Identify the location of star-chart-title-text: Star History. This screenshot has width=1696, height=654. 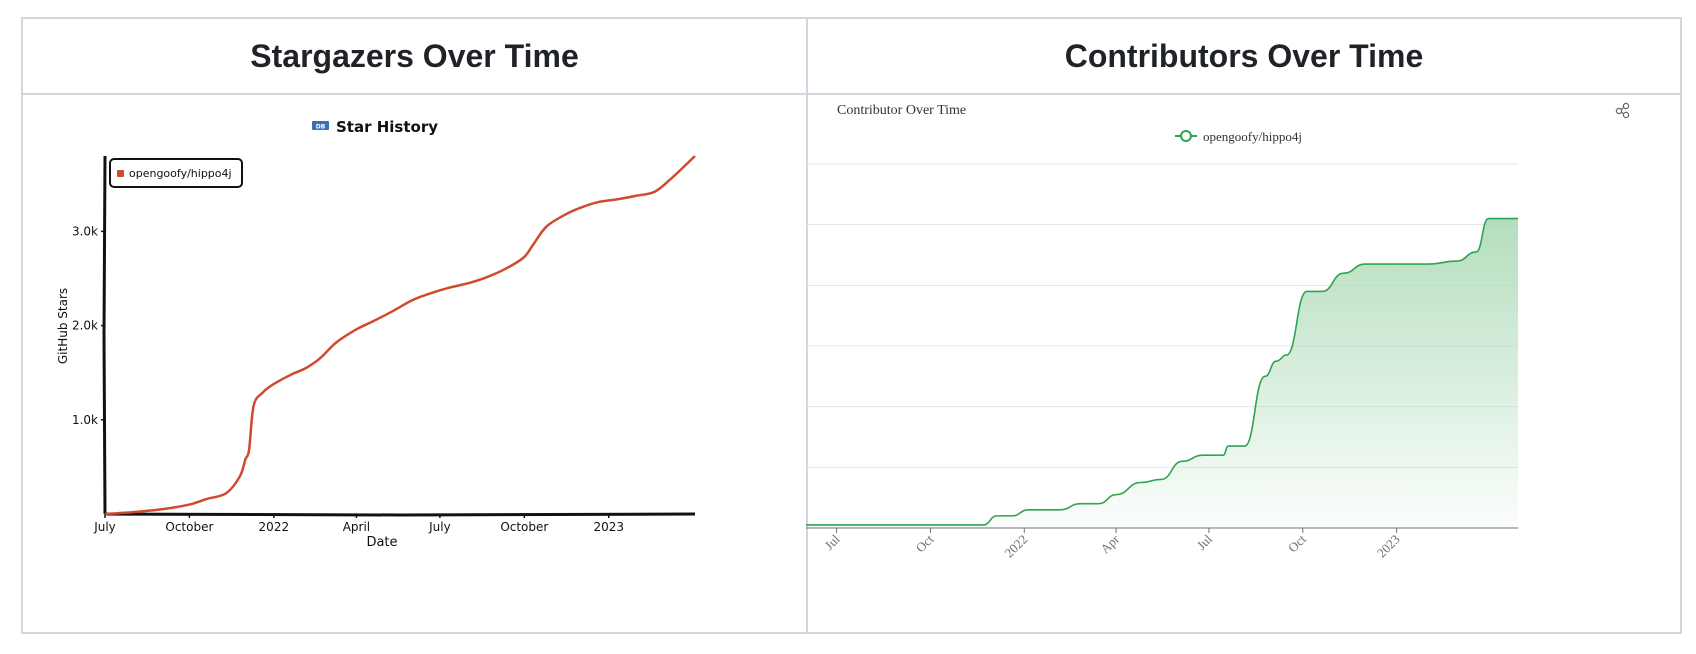
(387, 127).